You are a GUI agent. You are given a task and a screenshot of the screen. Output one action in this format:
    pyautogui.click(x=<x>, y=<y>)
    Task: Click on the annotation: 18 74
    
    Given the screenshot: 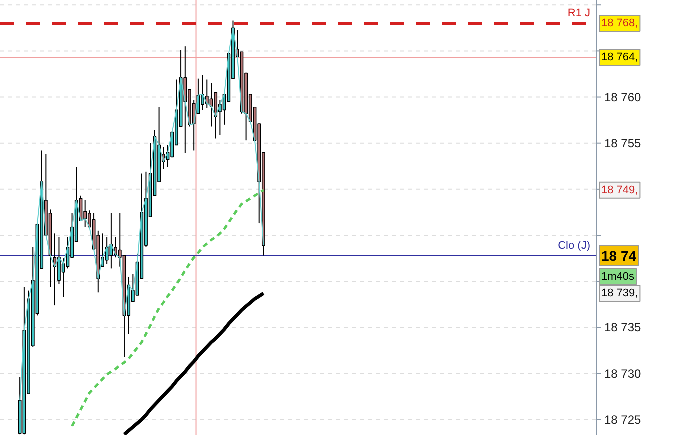 What is the action you would take?
    pyautogui.click(x=619, y=256)
    